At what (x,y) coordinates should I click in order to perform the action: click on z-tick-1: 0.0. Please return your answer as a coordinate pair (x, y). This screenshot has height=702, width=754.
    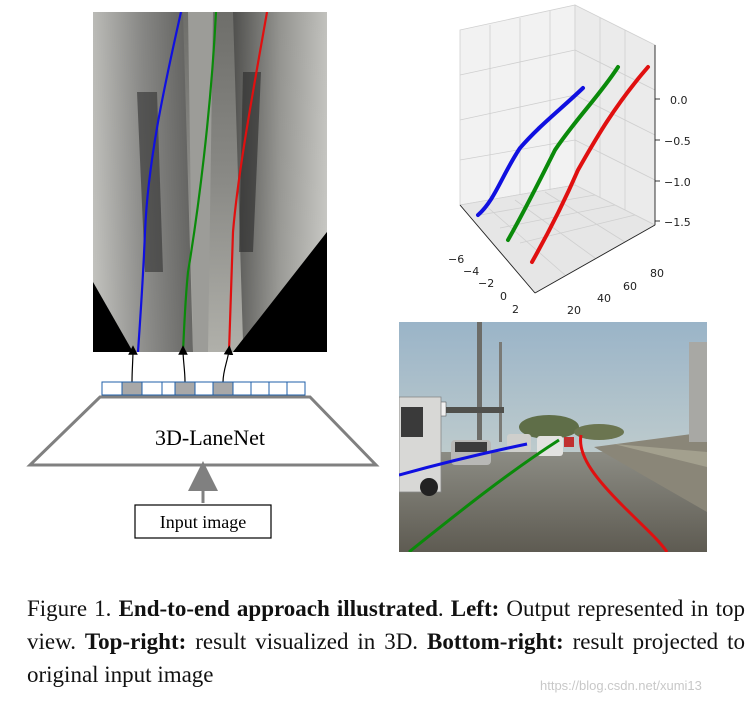
    Looking at the image, I should click on (679, 100).